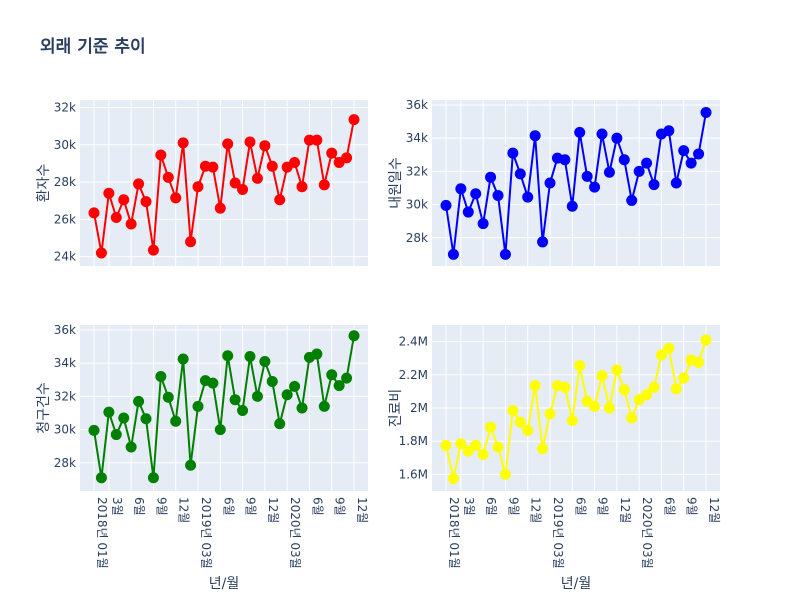 Image resolution: width=800 pixels, height=604 pixels. I want to click on y-axis-title: 환자수, so click(44, 183).